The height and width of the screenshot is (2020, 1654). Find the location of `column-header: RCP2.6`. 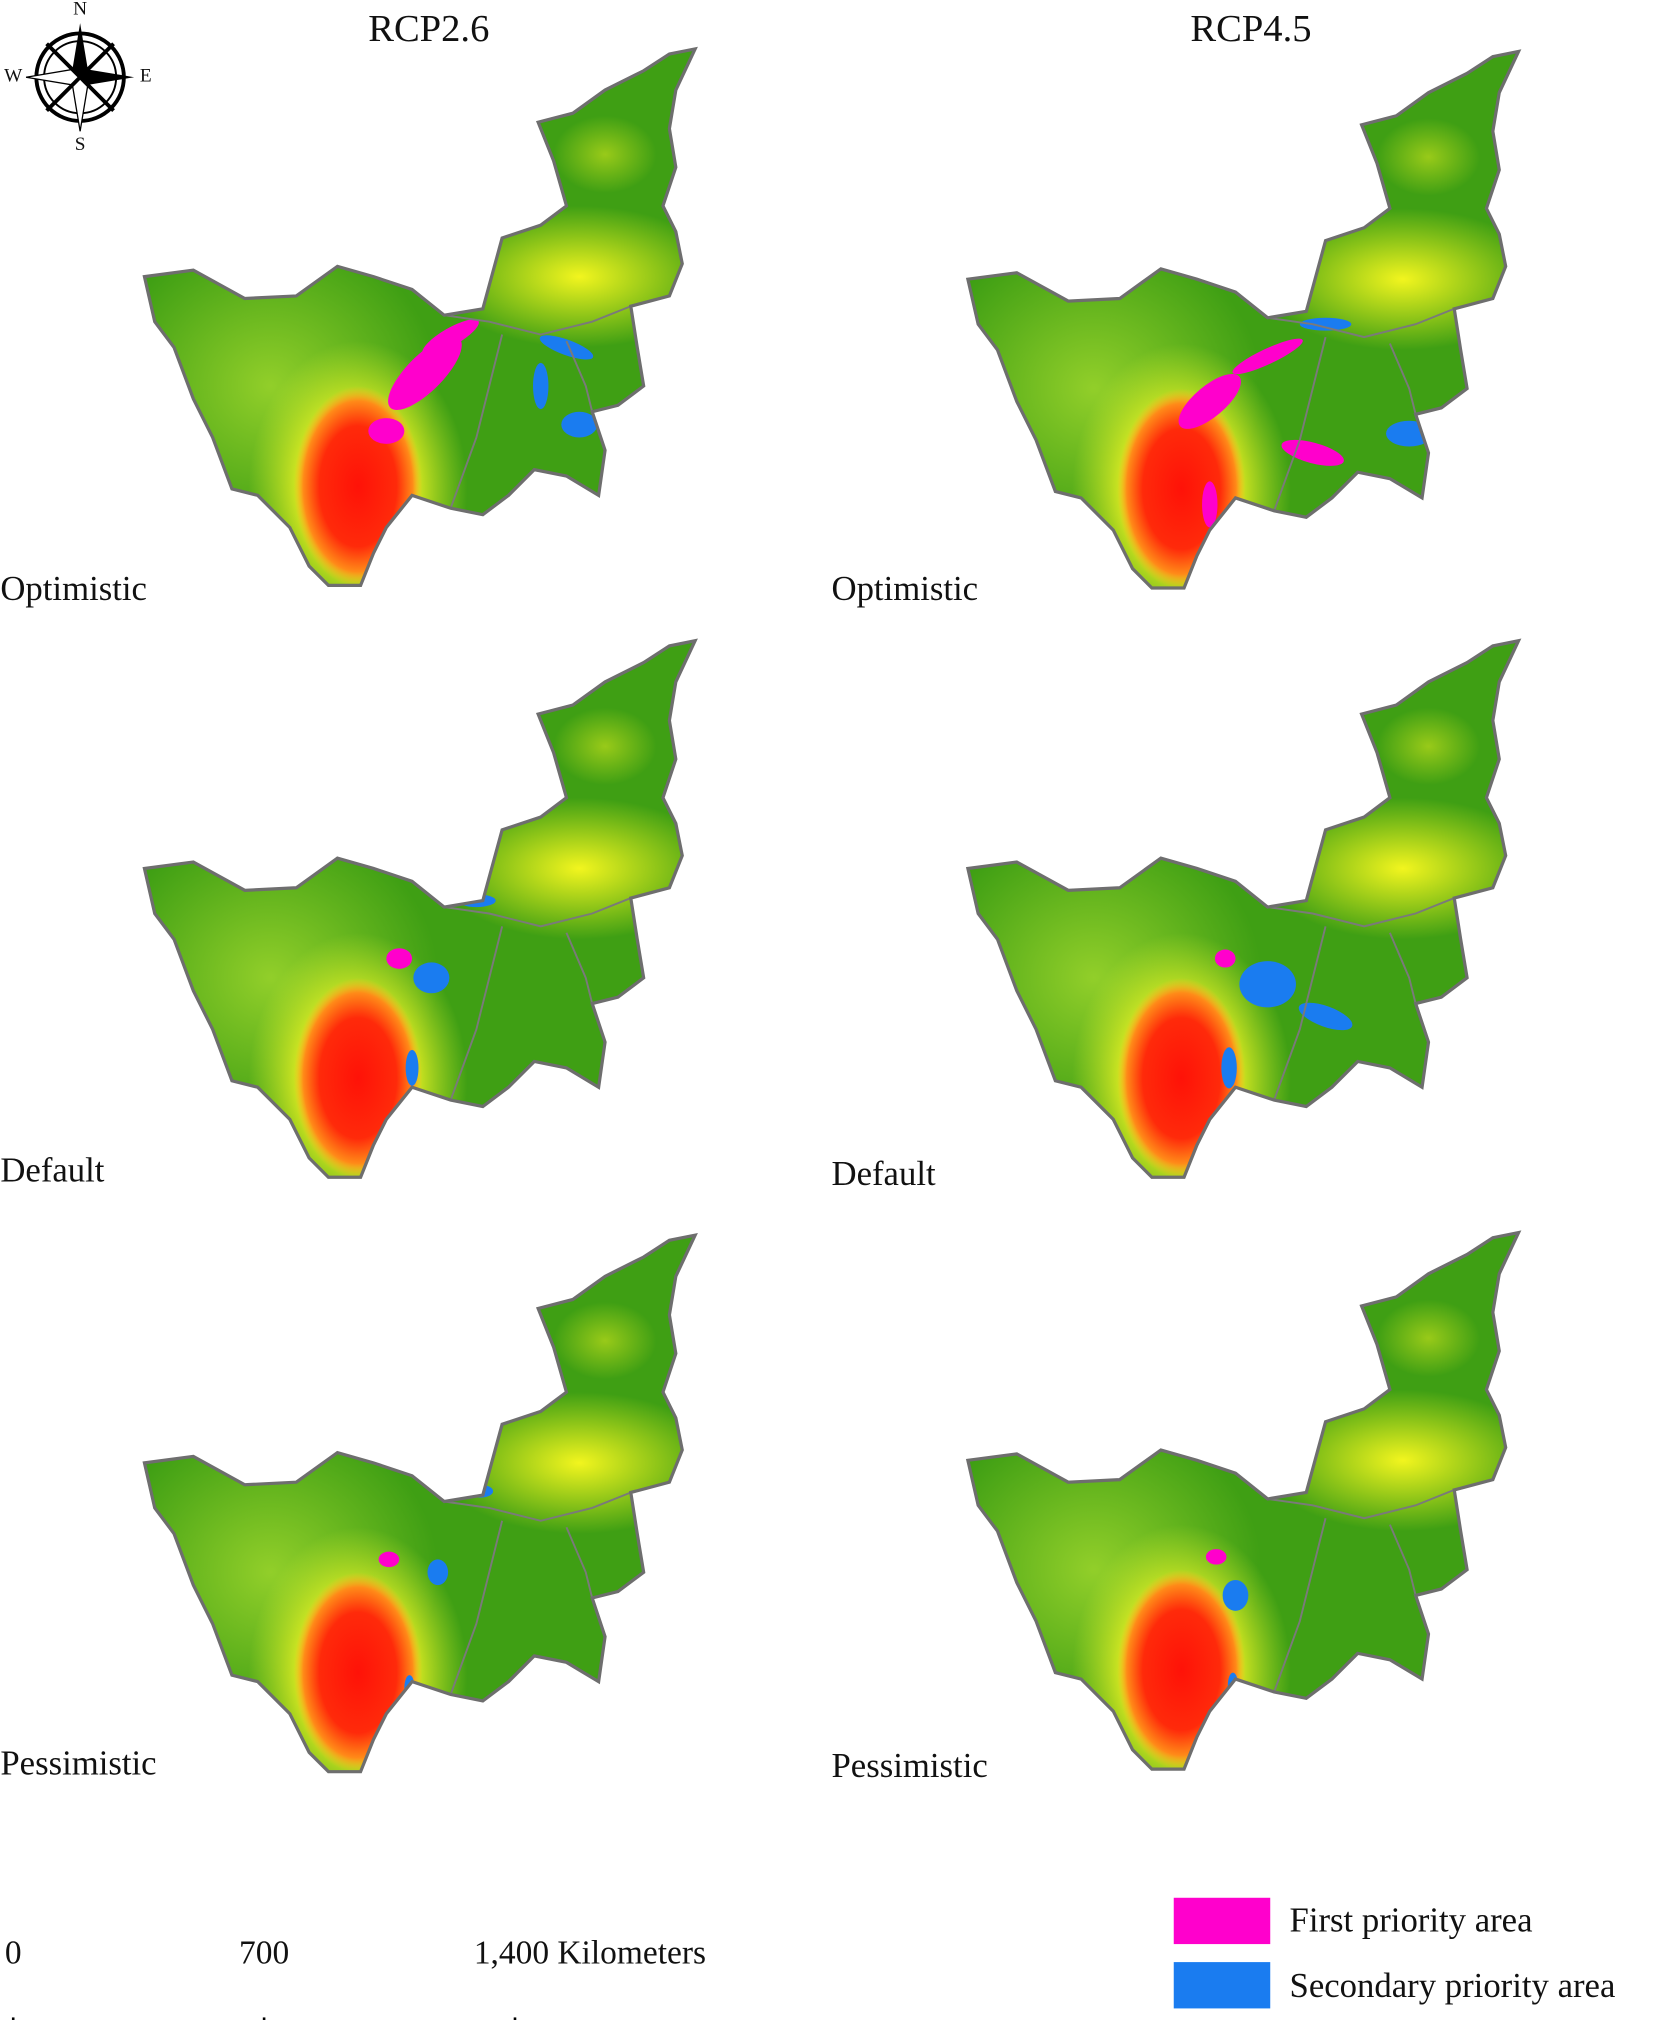

column-header: RCP2.6 is located at coordinates (428, 29).